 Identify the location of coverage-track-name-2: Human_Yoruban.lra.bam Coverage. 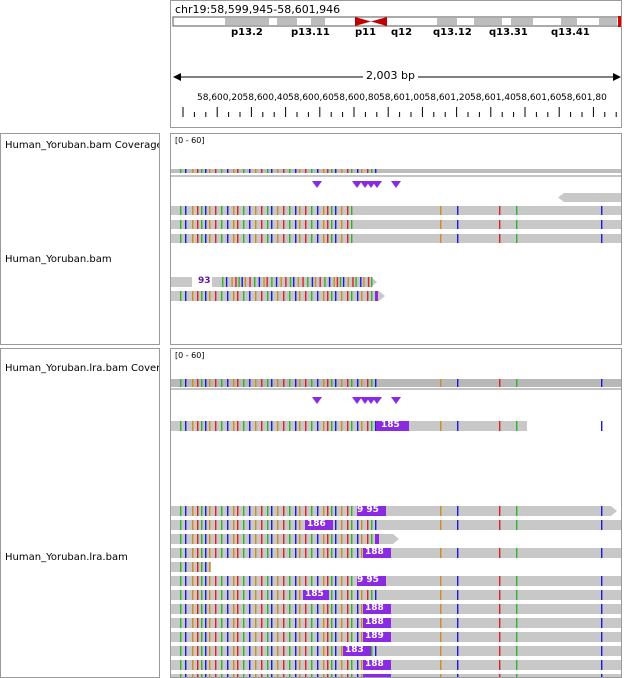
(82, 368).